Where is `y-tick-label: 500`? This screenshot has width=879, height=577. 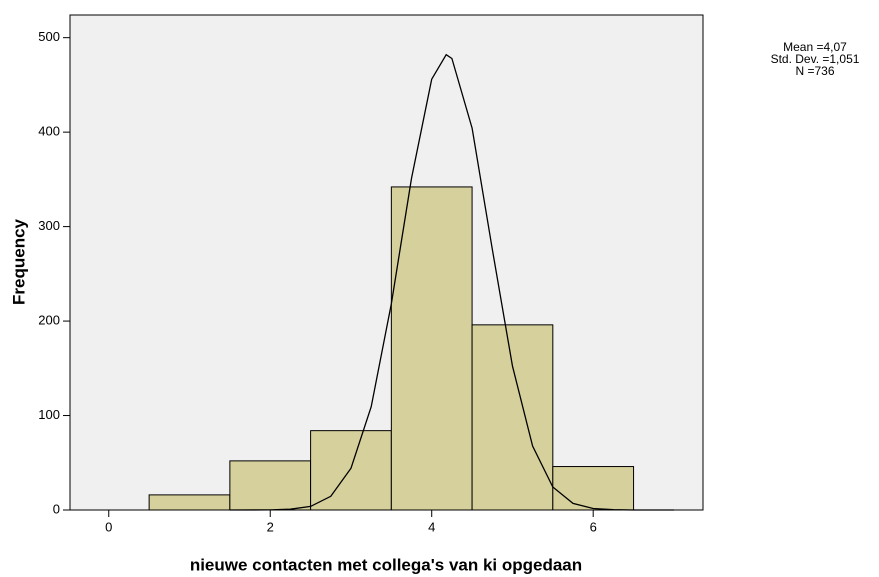 y-tick-label: 500 is located at coordinates (49, 36).